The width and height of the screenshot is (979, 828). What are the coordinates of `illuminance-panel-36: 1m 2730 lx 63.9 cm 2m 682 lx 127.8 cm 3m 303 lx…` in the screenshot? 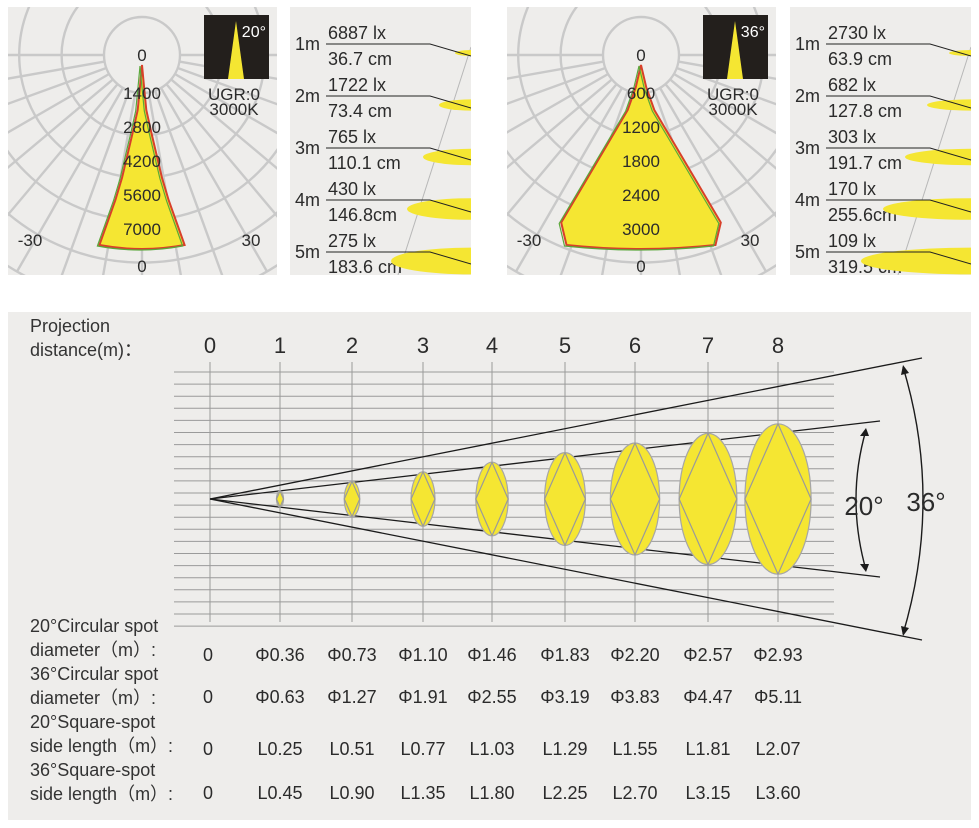 It's located at (884, 142).